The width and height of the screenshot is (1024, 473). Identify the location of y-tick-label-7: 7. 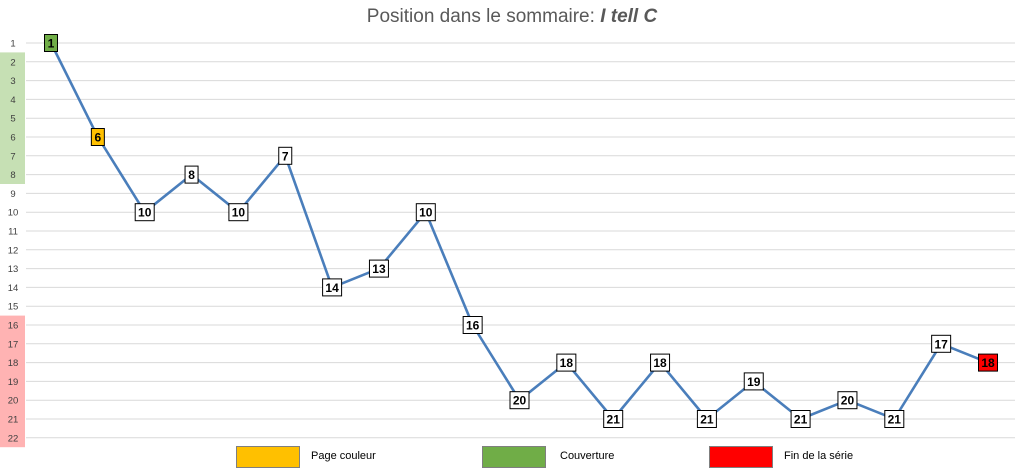
(12, 156).